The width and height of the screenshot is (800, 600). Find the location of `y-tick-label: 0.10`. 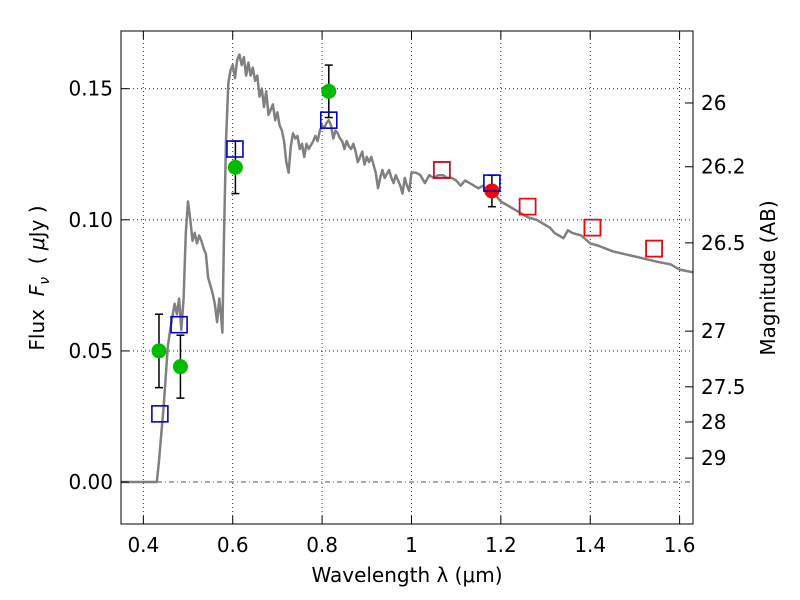

y-tick-label: 0.10 is located at coordinates (90, 220).